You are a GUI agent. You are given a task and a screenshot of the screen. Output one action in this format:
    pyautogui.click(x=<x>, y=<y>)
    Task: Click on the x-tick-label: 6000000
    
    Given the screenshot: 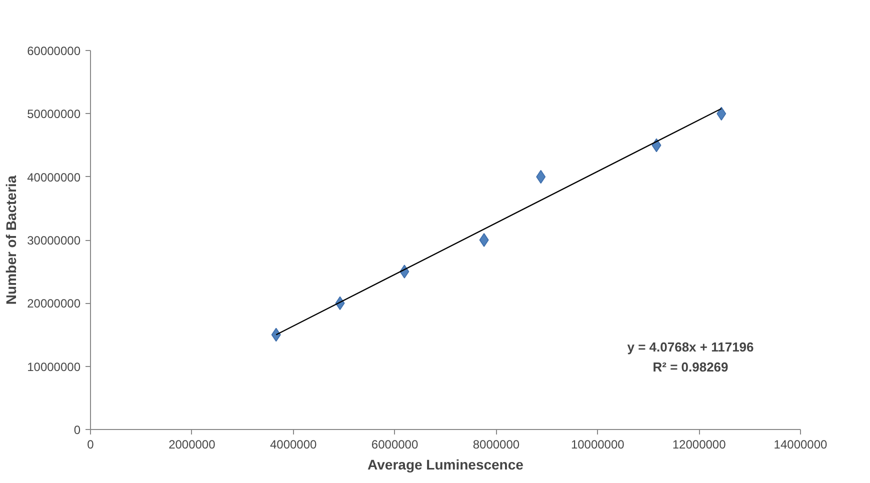 What is the action you would take?
    pyautogui.click(x=394, y=445)
    